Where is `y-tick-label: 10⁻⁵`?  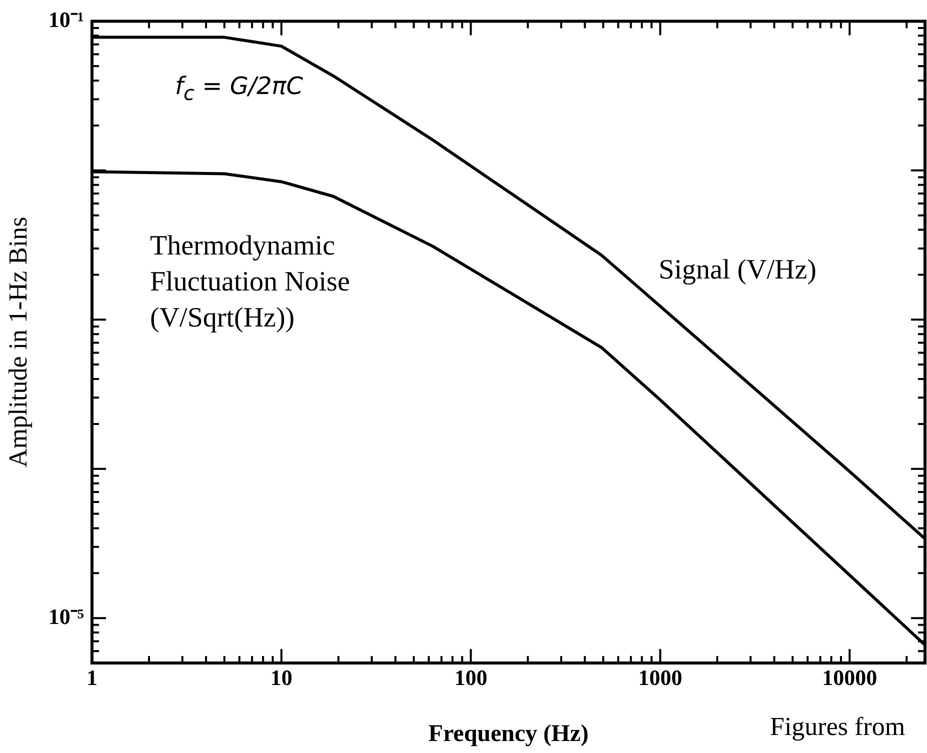
y-tick-label: 10⁻⁵ is located at coordinates (66, 616).